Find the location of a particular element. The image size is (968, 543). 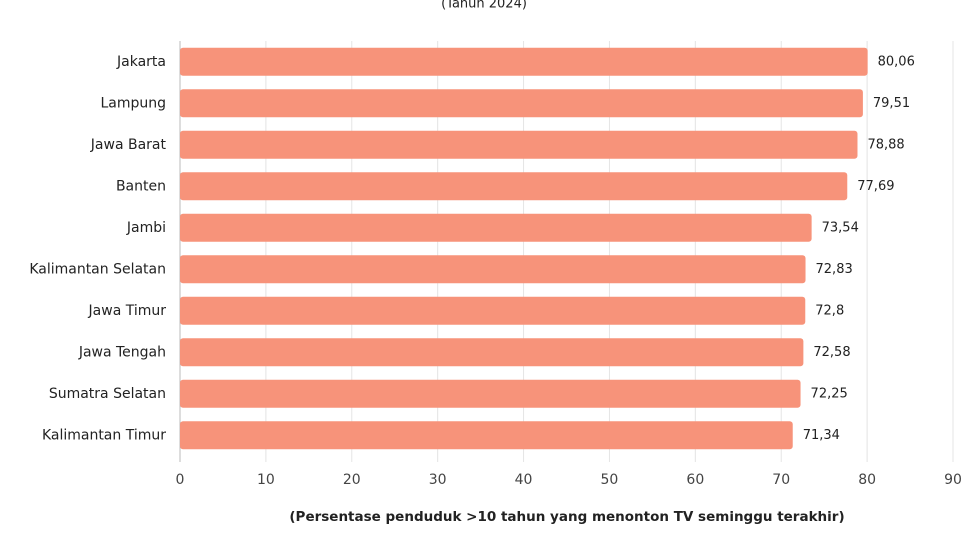

y-tick-label: Sumatra Selatan is located at coordinates (107, 394).